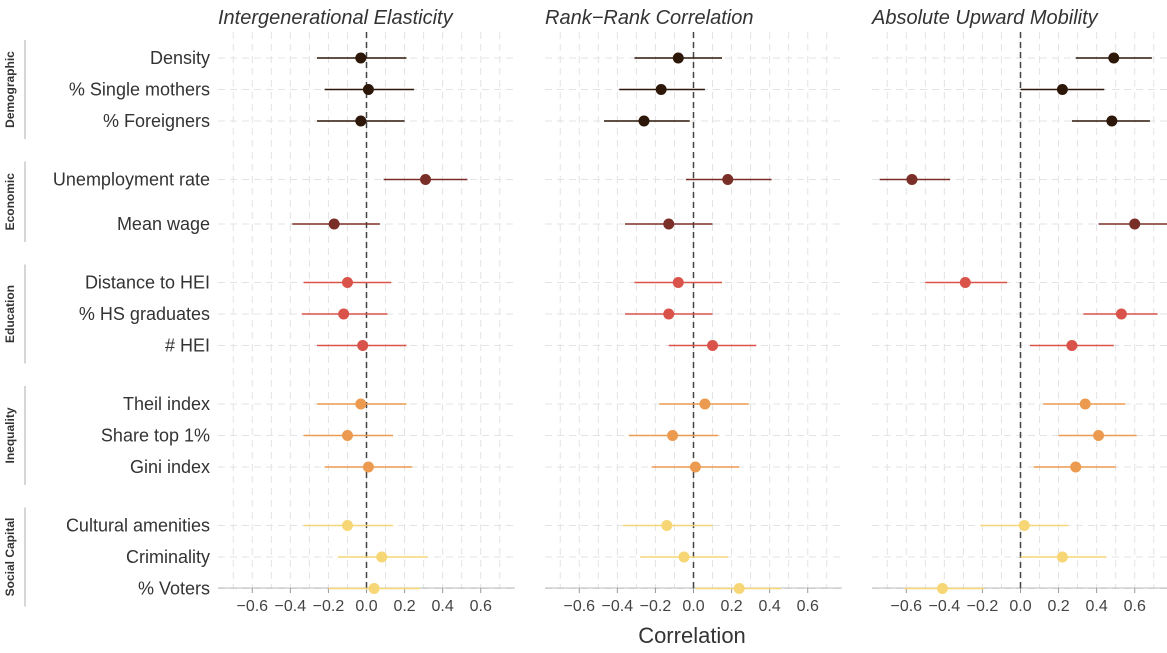  I want to click on row-label: Share top 1%, so click(155, 436).